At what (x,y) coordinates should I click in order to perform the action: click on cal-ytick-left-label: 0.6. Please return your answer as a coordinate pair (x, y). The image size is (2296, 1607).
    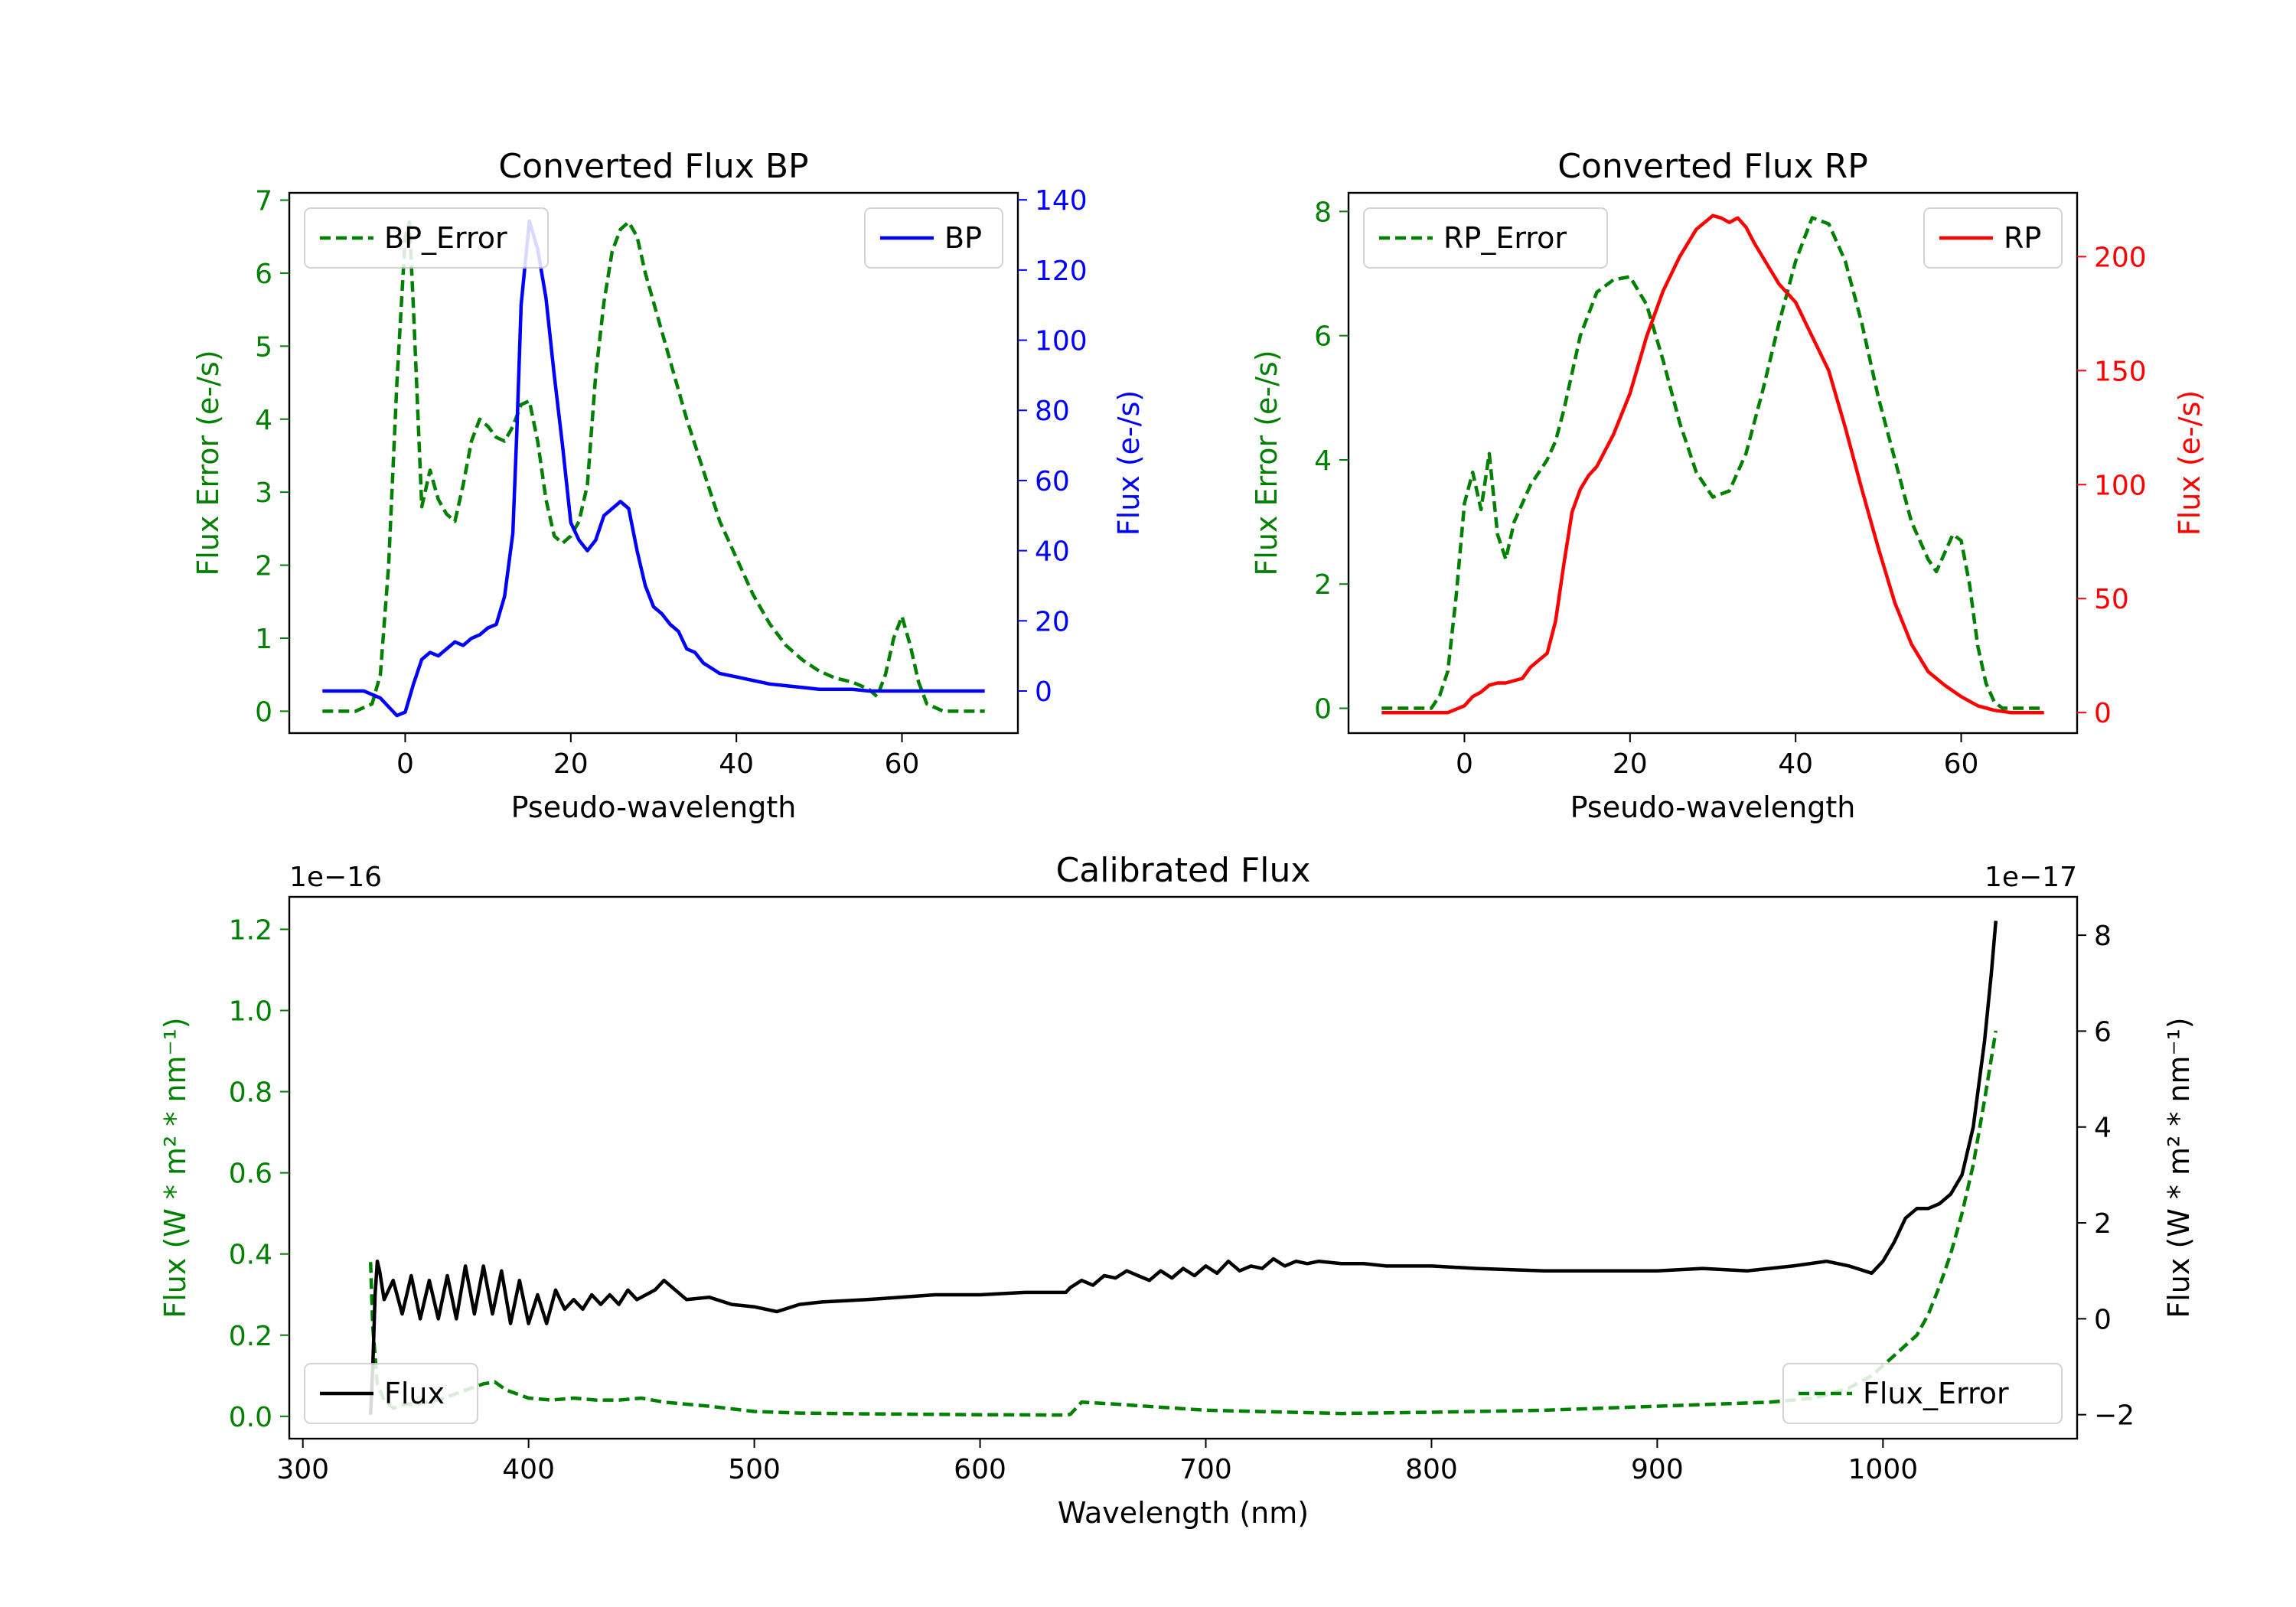
    Looking at the image, I should click on (250, 1174).